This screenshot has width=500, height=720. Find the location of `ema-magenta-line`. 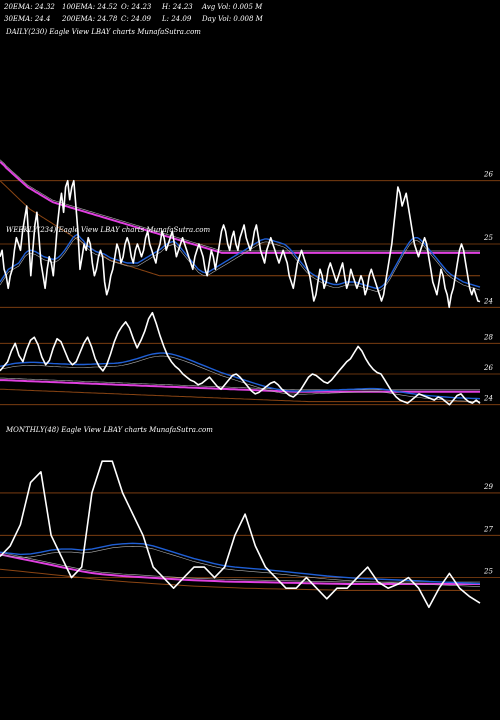

ema-magenta-line is located at coordinates (240, 569).